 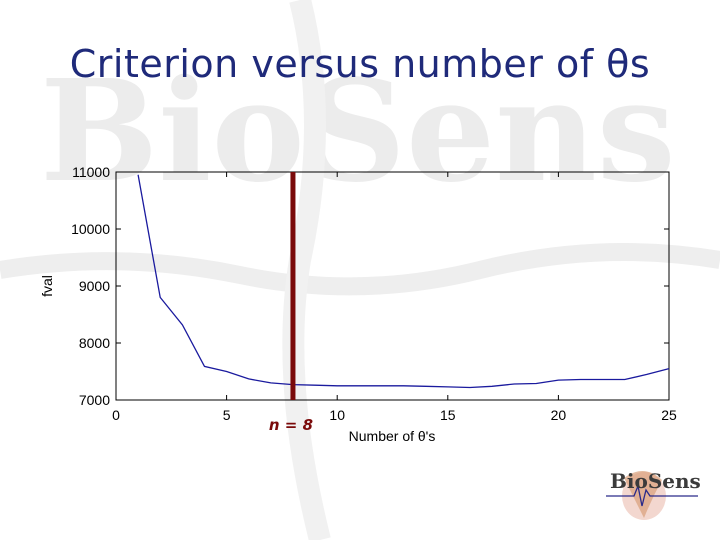 What do you see at coordinates (392, 436) in the screenshot?
I see `x-axis-label: Number of θ's` at bounding box center [392, 436].